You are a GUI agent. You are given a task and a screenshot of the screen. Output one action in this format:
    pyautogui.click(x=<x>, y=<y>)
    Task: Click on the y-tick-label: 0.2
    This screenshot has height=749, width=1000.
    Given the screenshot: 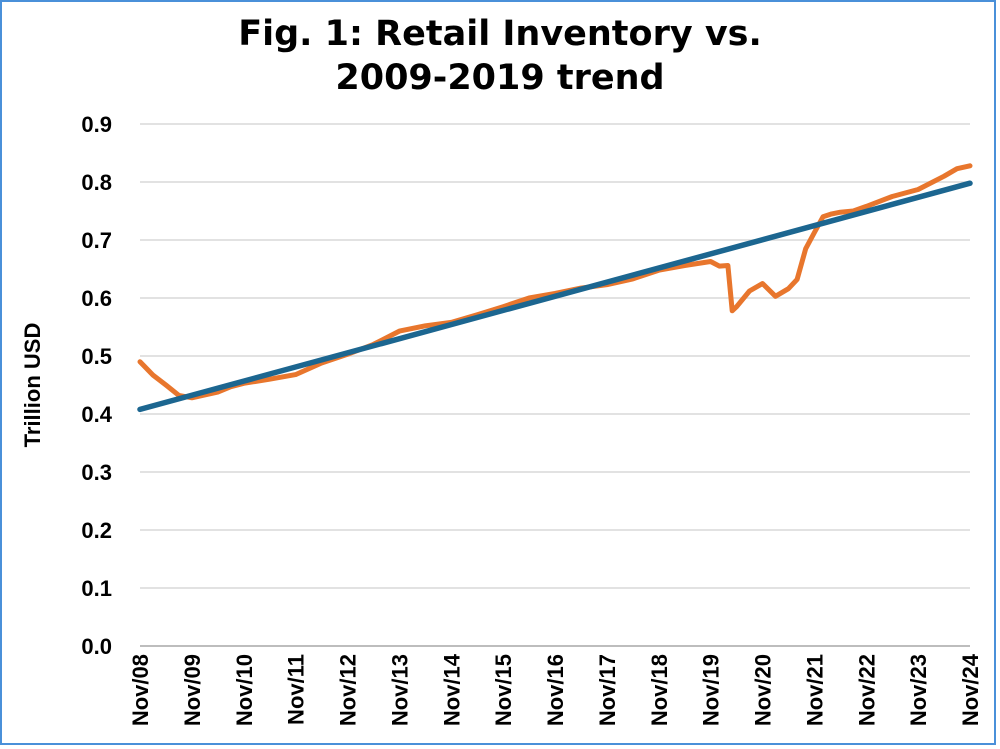 What is the action you would take?
    pyautogui.click(x=96, y=530)
    